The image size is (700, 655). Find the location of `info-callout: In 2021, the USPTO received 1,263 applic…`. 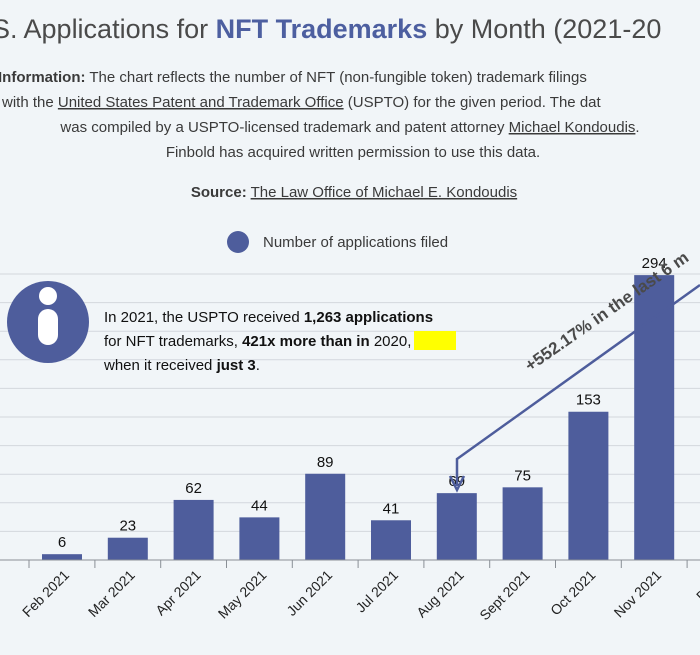

info-callout: In 2021, the USPTO received 1,263 applic… is located at coordinates (231, 327).